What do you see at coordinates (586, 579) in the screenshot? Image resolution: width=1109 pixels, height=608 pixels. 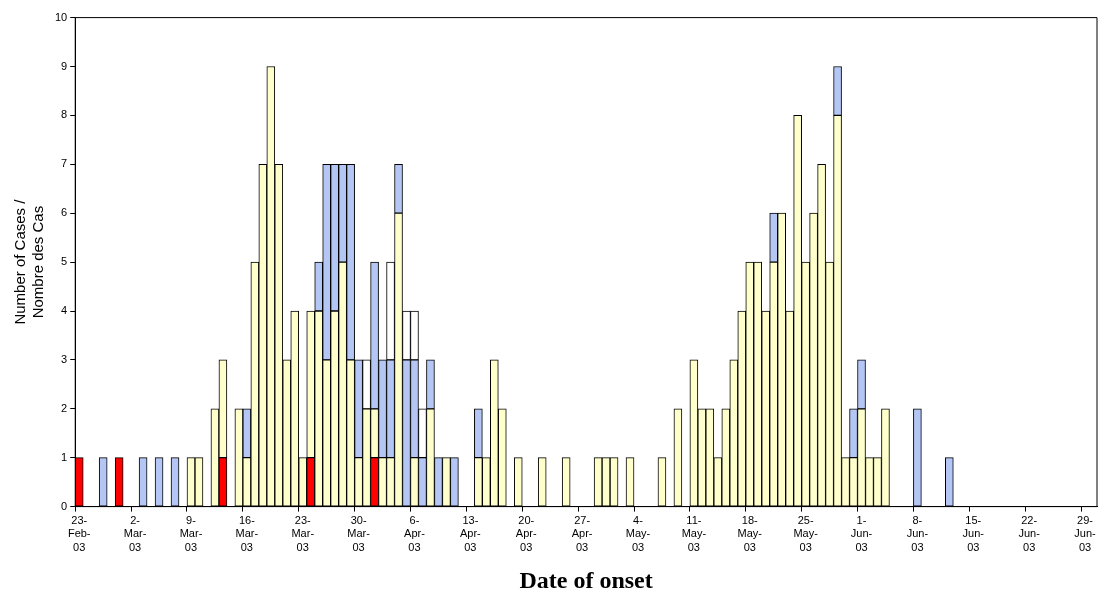 I see `x-axis-title: Date of onset` at bounding box center [586, 579].